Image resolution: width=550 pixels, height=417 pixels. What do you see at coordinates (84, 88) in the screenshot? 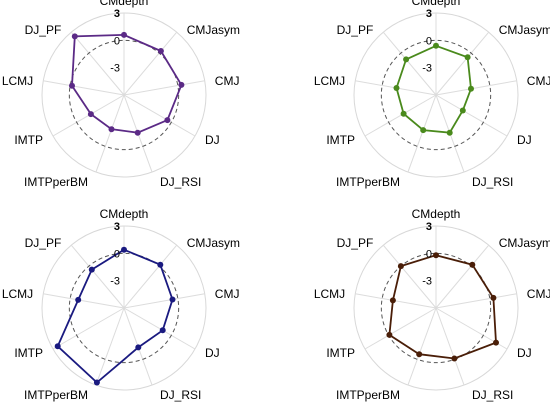
I see `spoke-lcmj` at bounding box center [84, 88].